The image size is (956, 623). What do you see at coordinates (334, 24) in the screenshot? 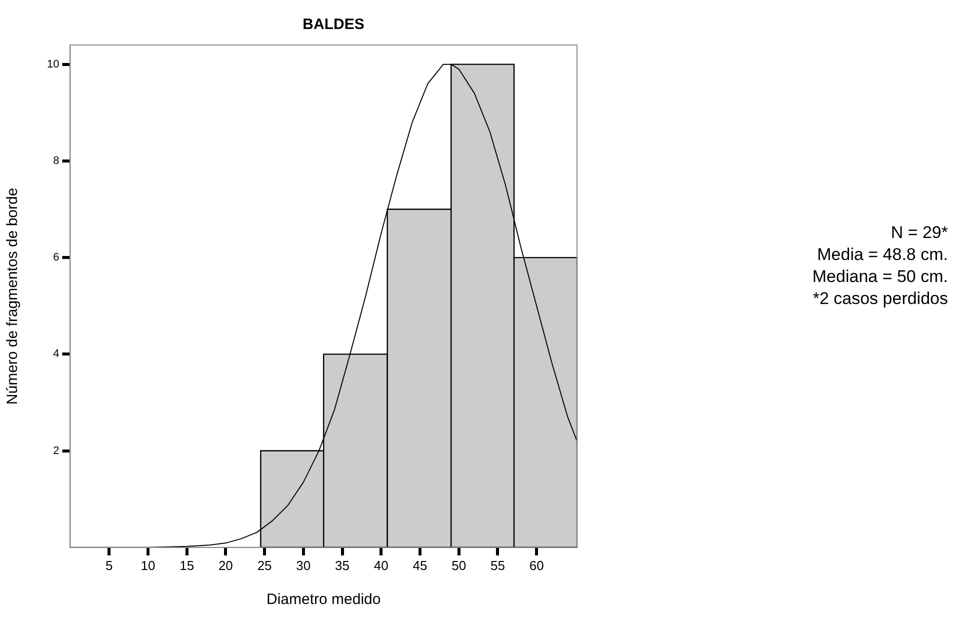
I see `chart-title: BALDES` at bounding box center [334, 24].